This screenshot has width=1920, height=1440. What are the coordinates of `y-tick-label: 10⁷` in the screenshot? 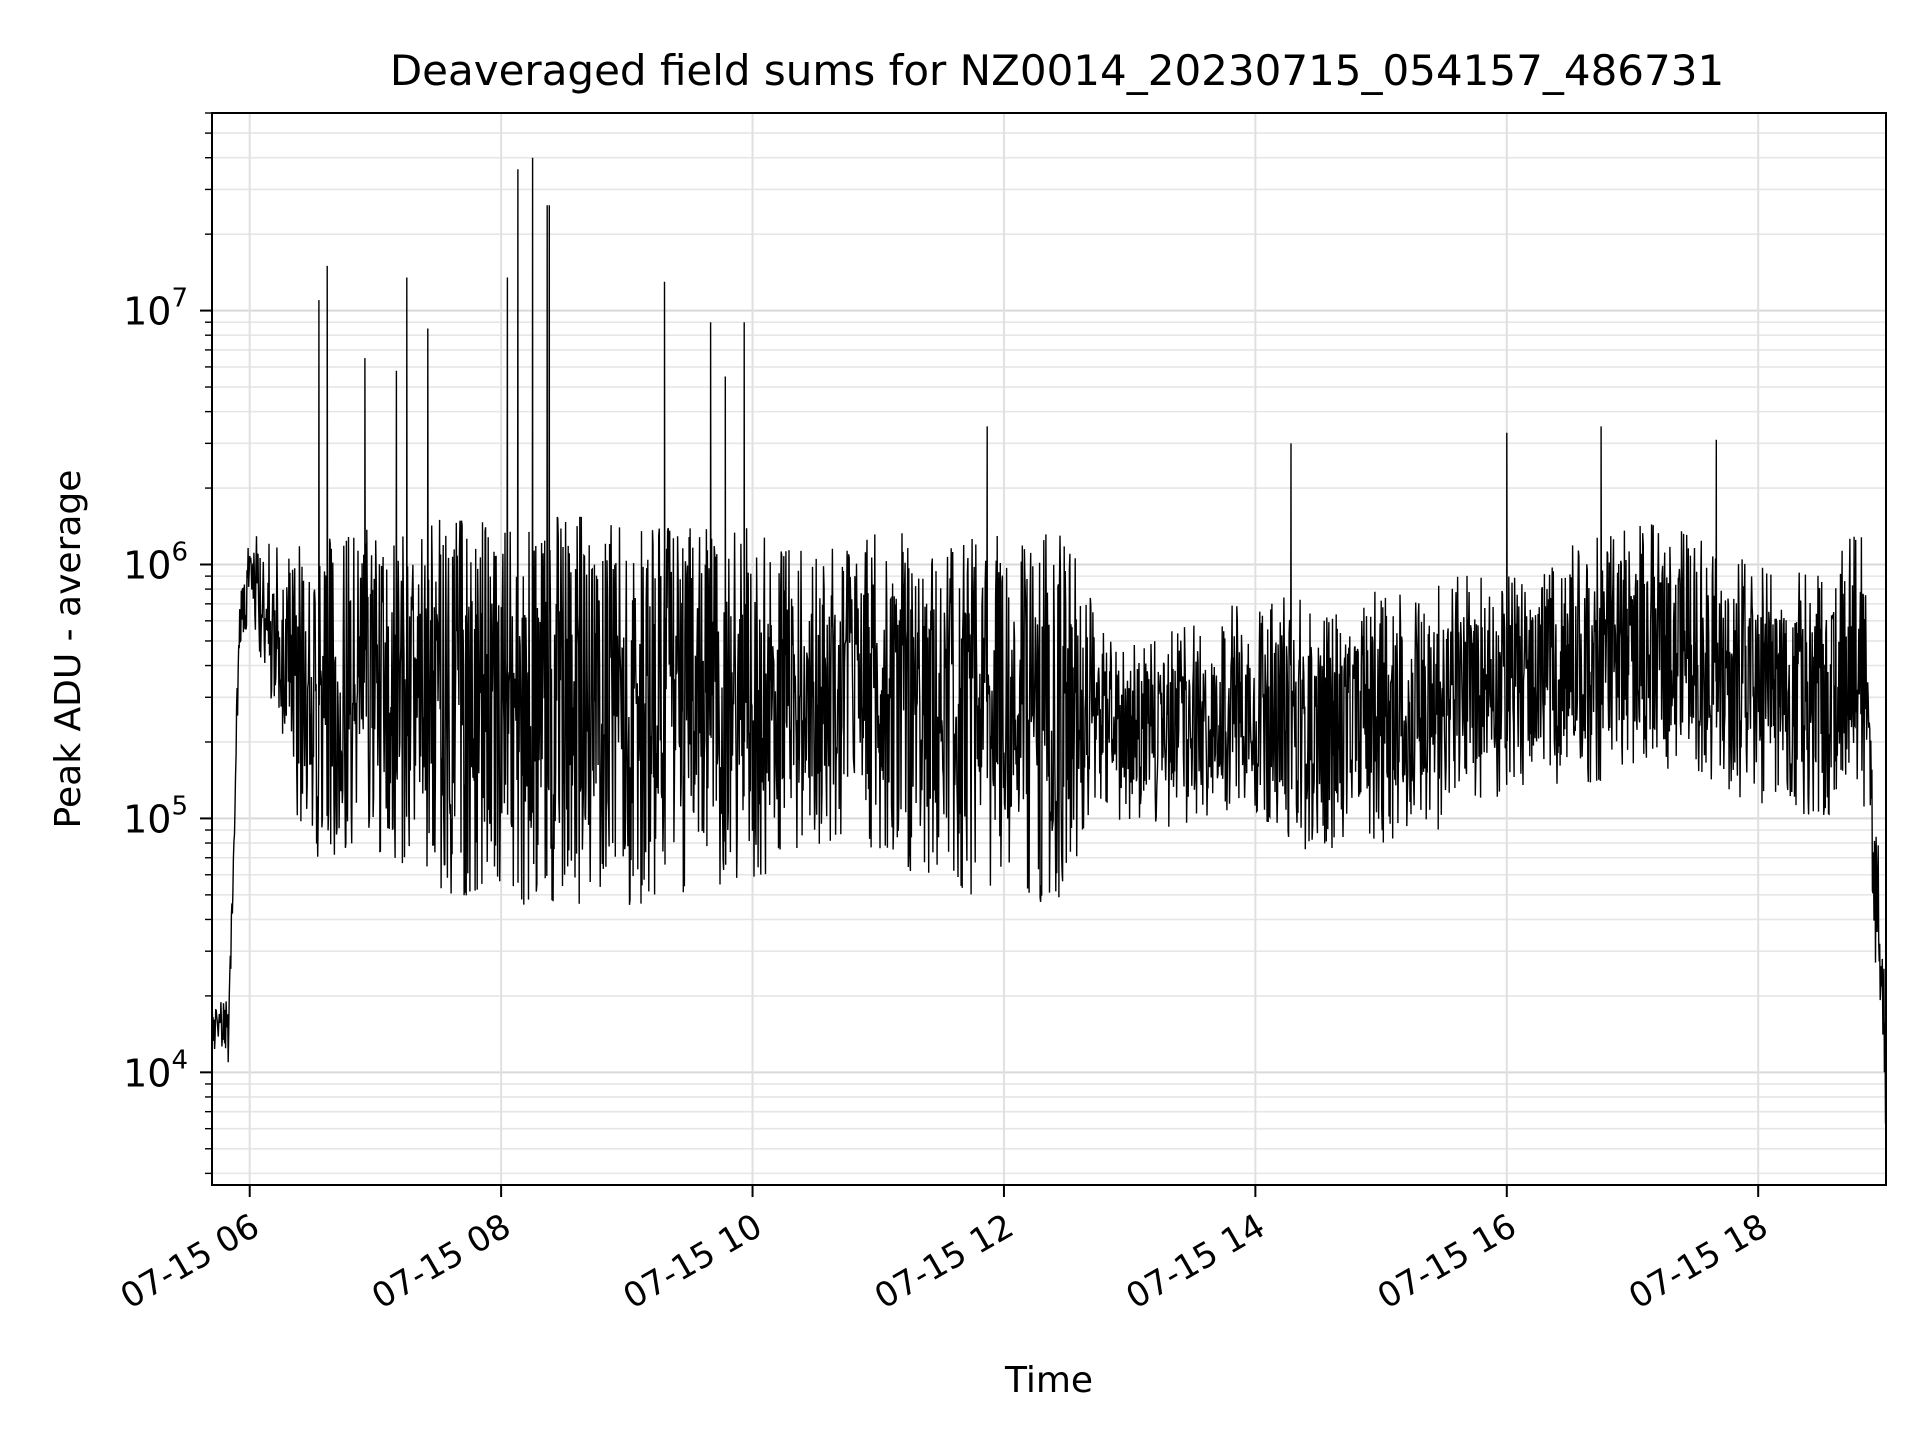 It's located at (155, 309).